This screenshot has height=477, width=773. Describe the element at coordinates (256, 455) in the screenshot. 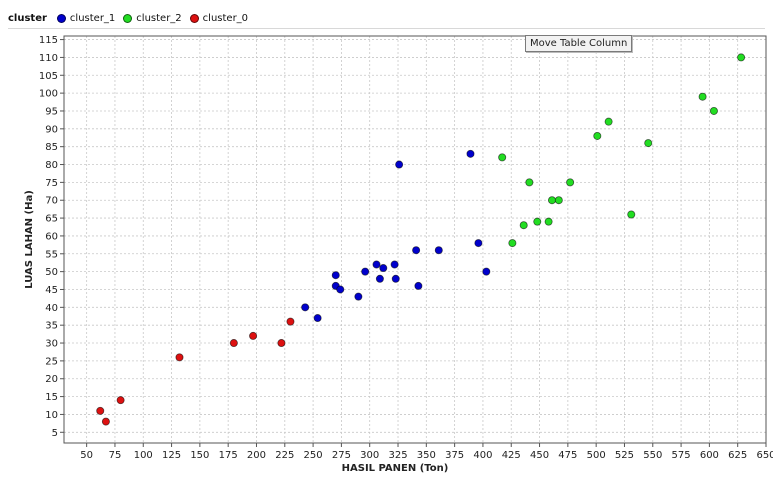

I see `x-tick-label: 200` at that location.